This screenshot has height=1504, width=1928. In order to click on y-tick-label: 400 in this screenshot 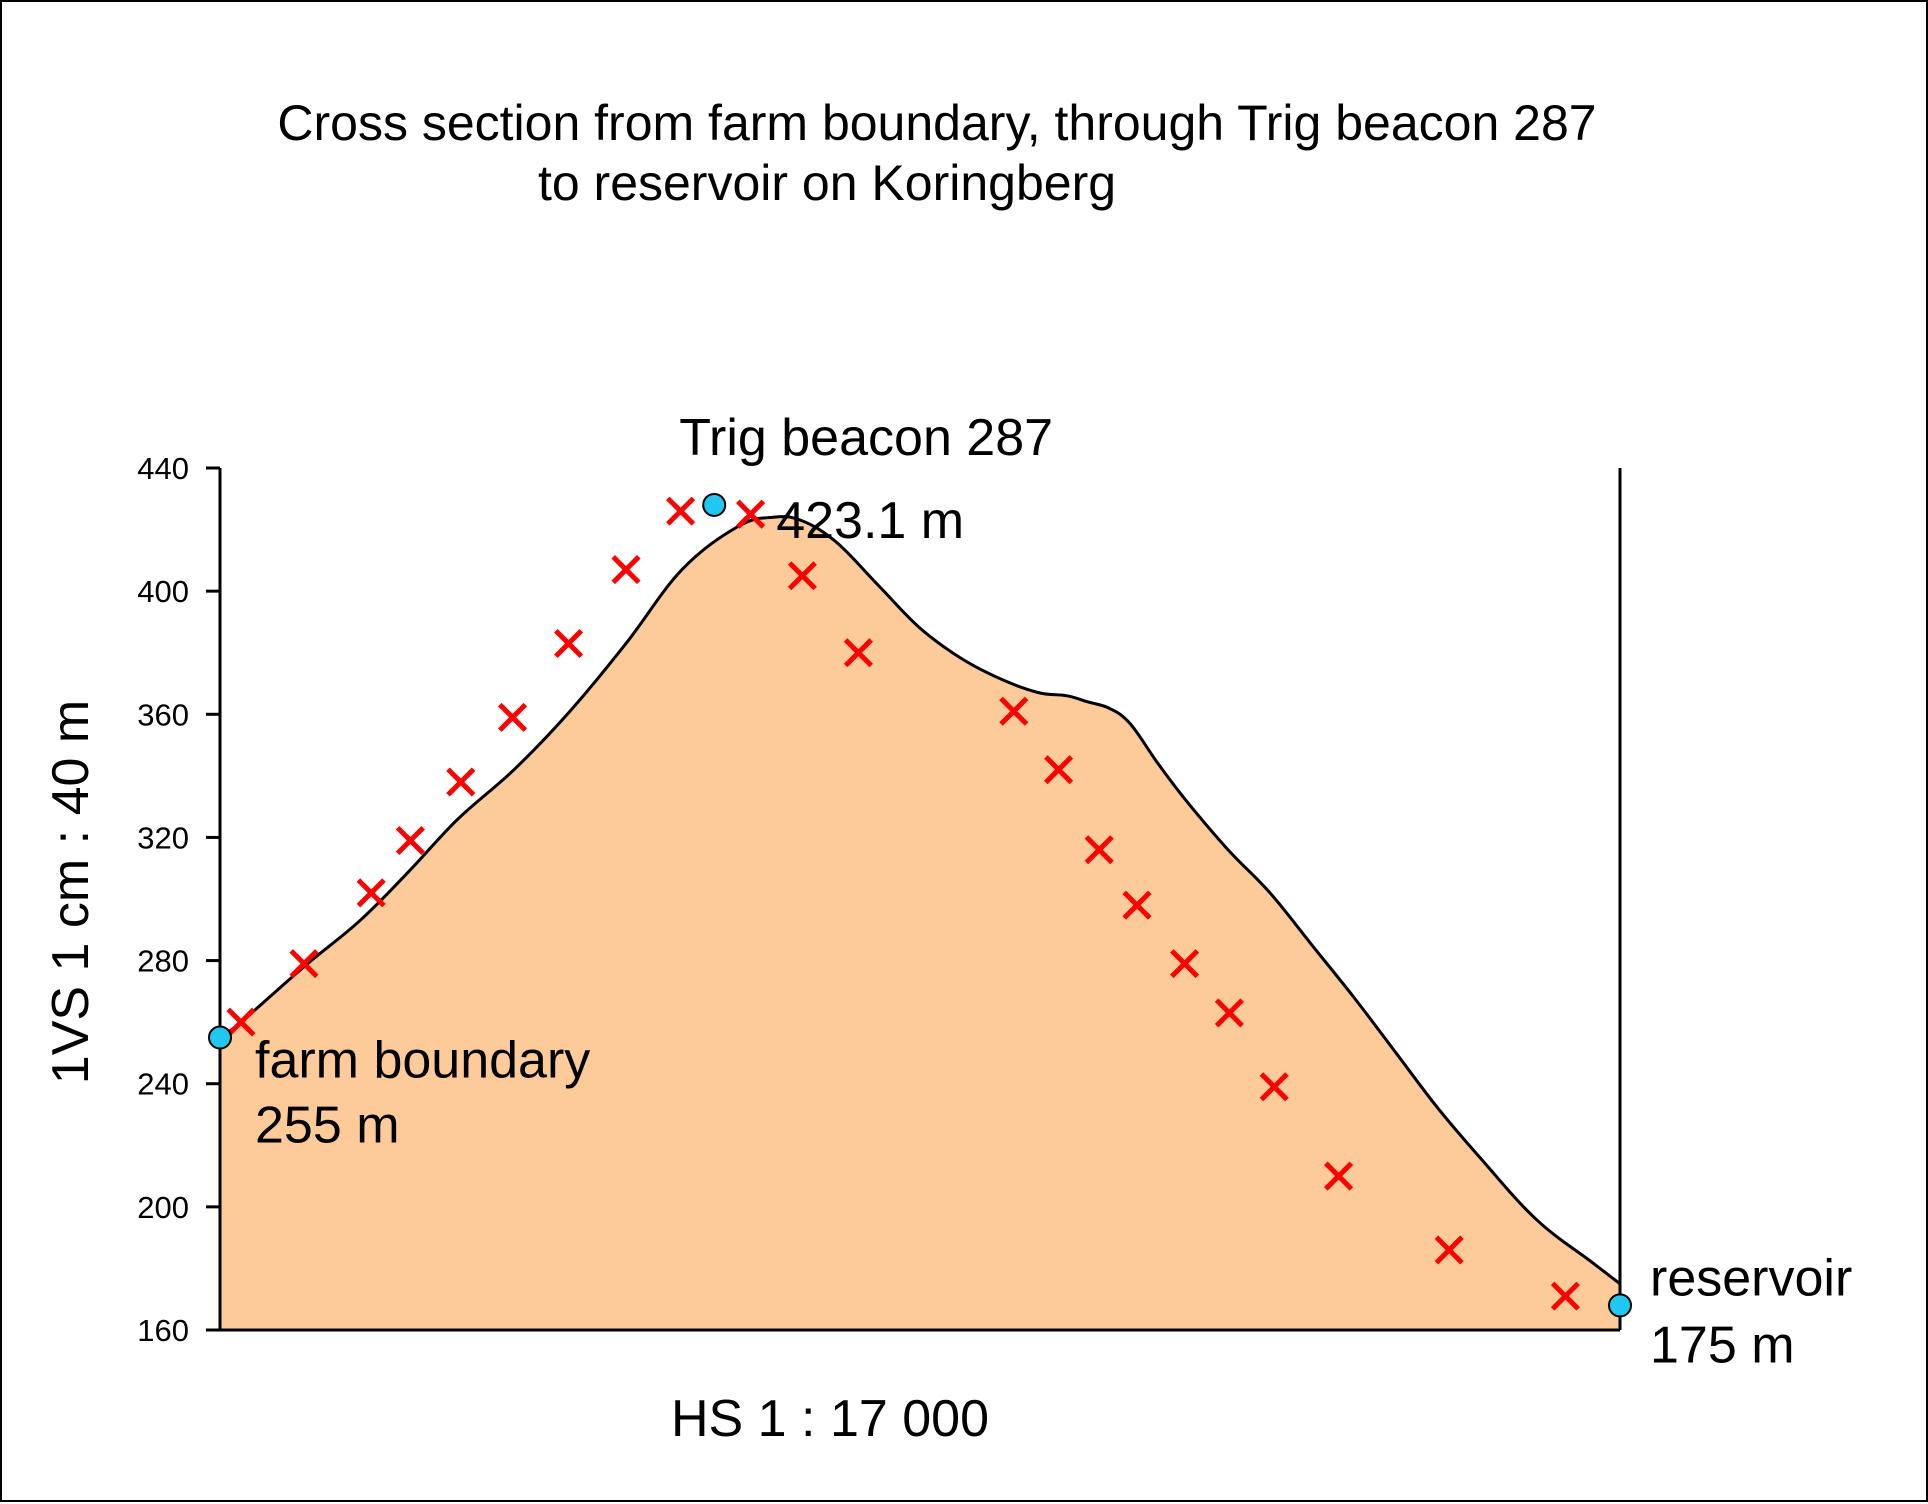, I will do `click(163, 591)`.